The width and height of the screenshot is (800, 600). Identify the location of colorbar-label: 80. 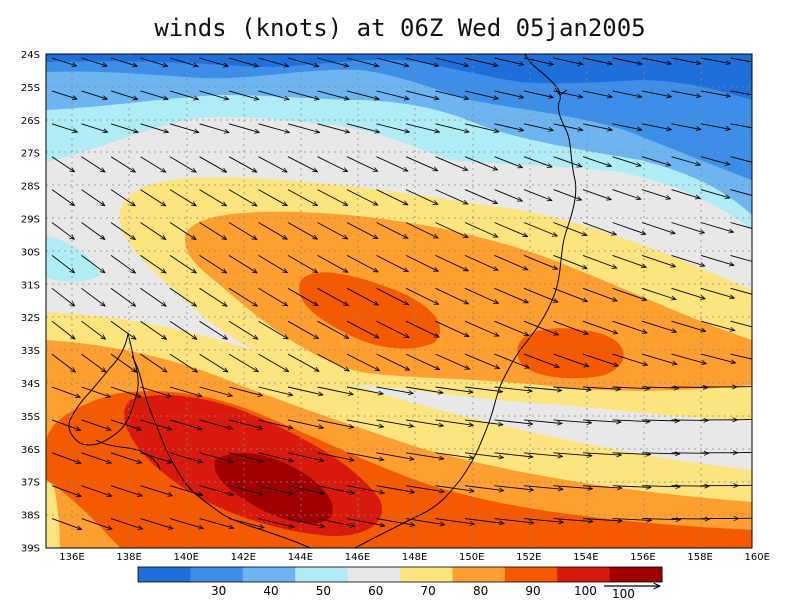
(480, 591).